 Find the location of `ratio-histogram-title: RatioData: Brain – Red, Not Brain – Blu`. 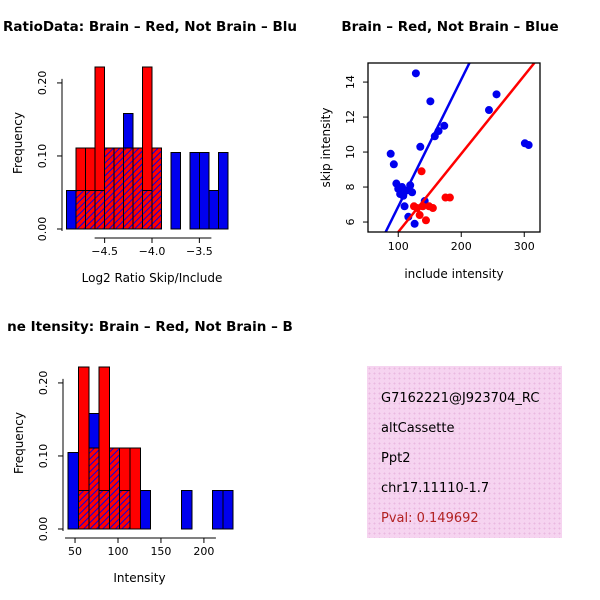

ratio-histogram-title: RatioData: Brain – Red, Not Brain – Blu is located at coordinates (150, 27).